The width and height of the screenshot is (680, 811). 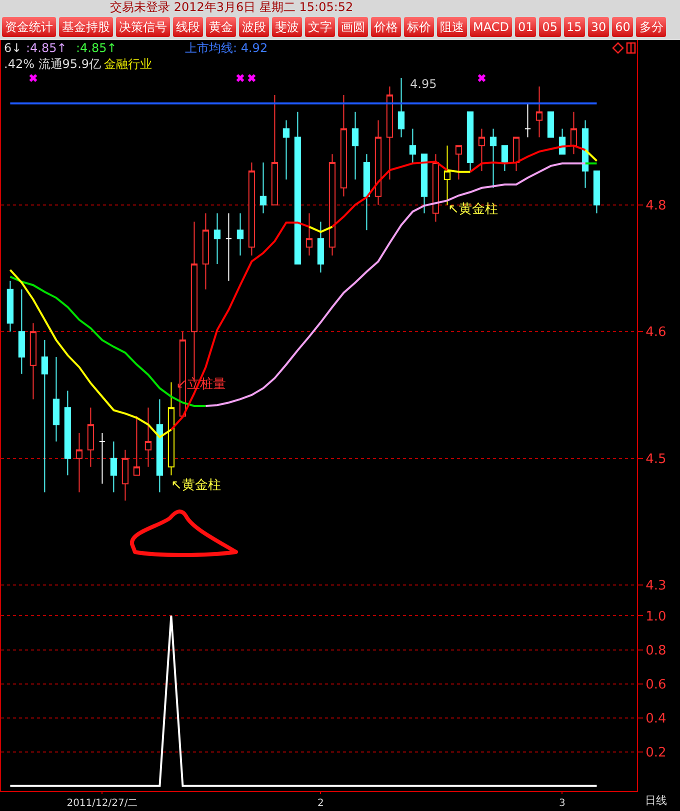 What do you see at coordinates (226, 48) in the screenshot?
I see `annotation: 上市均线: 4.92` at bounding box center [226, 48].